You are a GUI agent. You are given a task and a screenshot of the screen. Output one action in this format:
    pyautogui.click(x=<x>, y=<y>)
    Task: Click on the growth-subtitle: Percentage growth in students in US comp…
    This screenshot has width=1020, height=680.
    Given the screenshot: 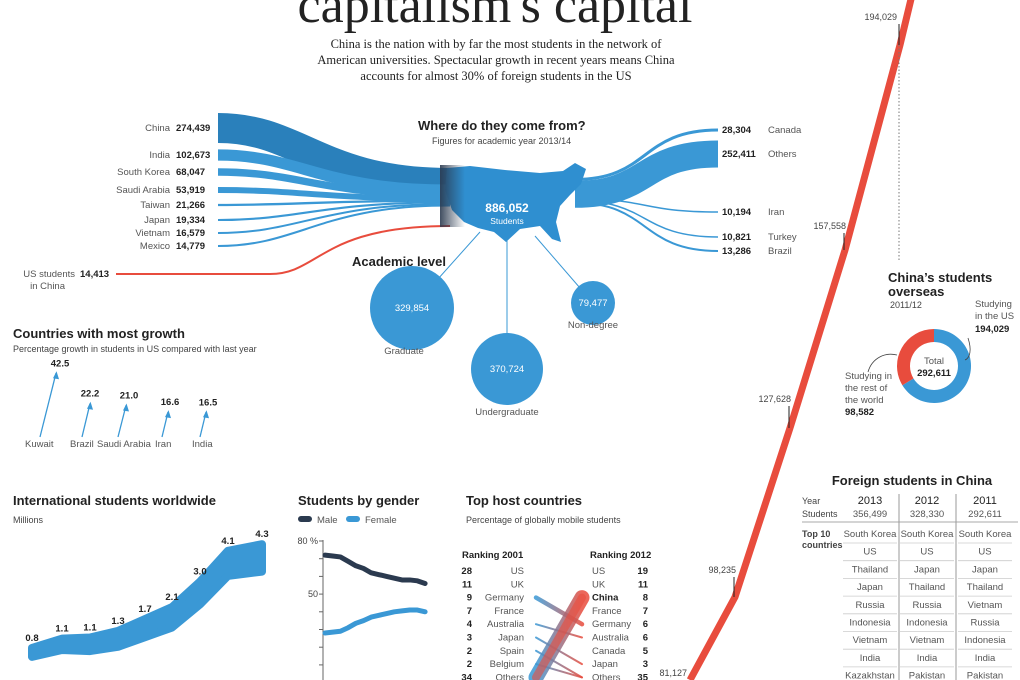 What is the action you would take?
    pyautogui.click(x=135, y=349)
    